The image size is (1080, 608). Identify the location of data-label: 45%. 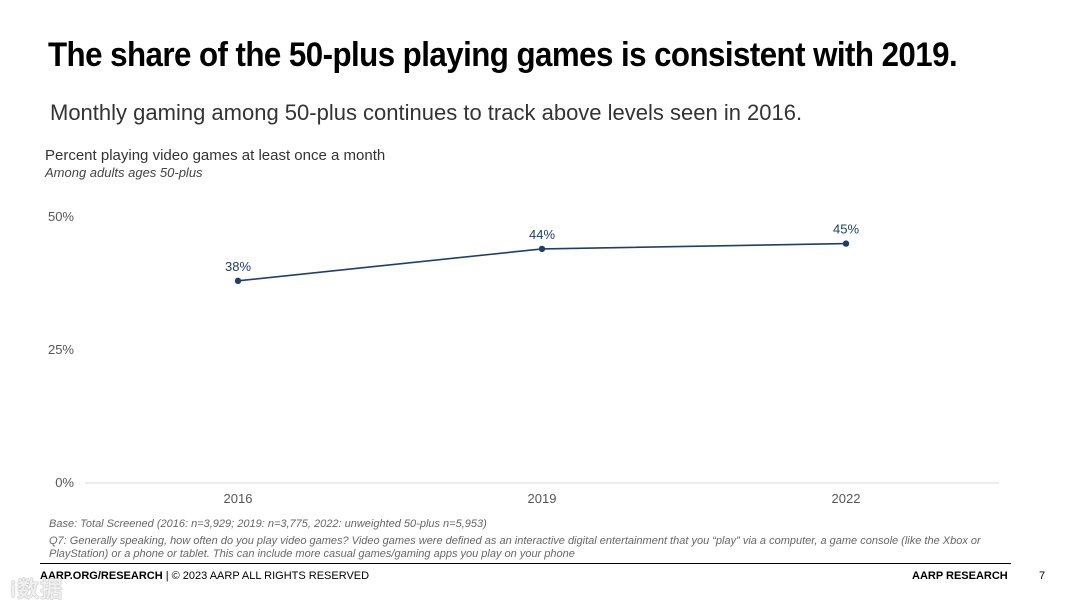
(846, 229).